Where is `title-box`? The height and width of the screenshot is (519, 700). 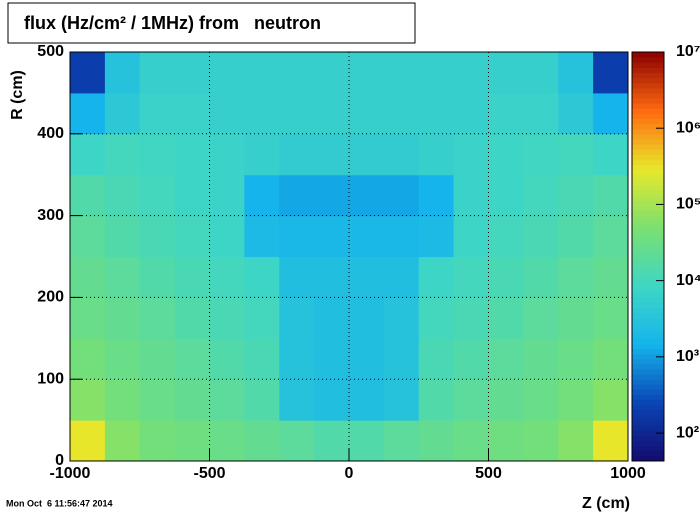 title-box is located at coordinates (211, 23).